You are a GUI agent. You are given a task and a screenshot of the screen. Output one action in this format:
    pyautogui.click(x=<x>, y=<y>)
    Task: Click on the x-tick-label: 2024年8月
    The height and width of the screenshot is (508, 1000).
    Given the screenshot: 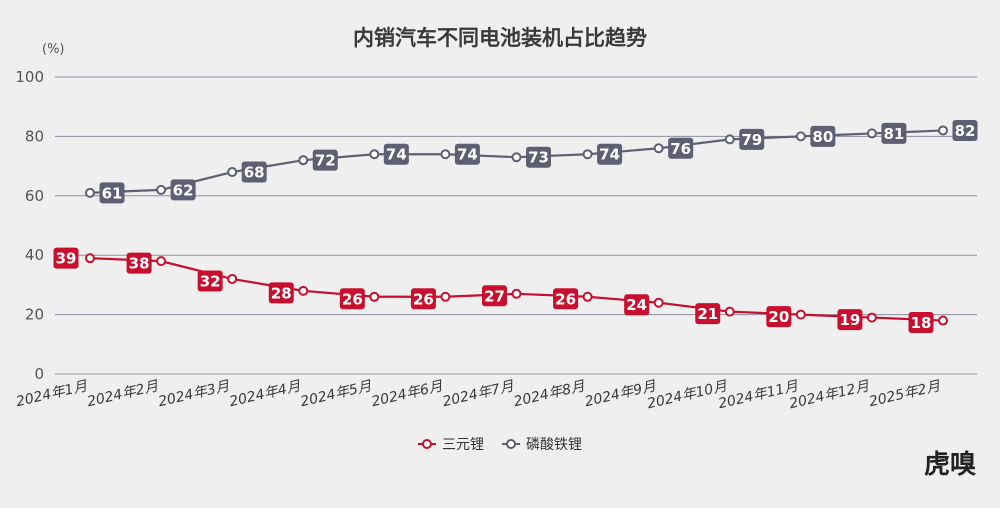 What is the action you would take?
    pyautogui.click(x=549, y=394)
    